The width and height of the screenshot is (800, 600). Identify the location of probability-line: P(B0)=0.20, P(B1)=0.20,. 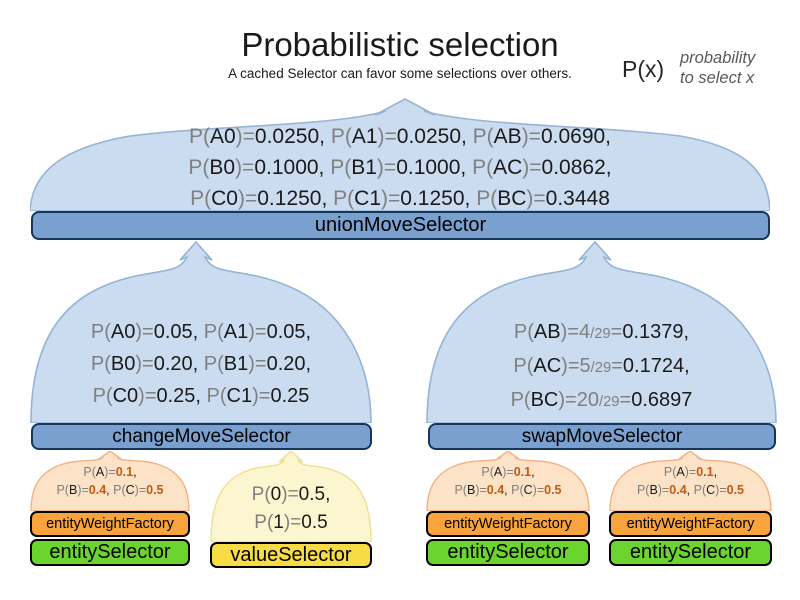
(201, 364).